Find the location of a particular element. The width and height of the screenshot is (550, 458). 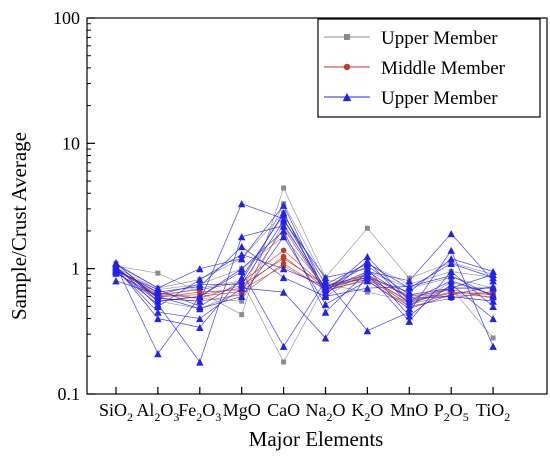

y-tick-label: 1 is located at coordinates (75, 269).